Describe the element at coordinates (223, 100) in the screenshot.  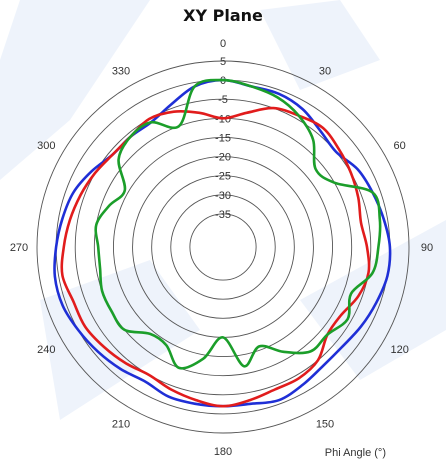
I see `radial-tick-label: -5` at that location.